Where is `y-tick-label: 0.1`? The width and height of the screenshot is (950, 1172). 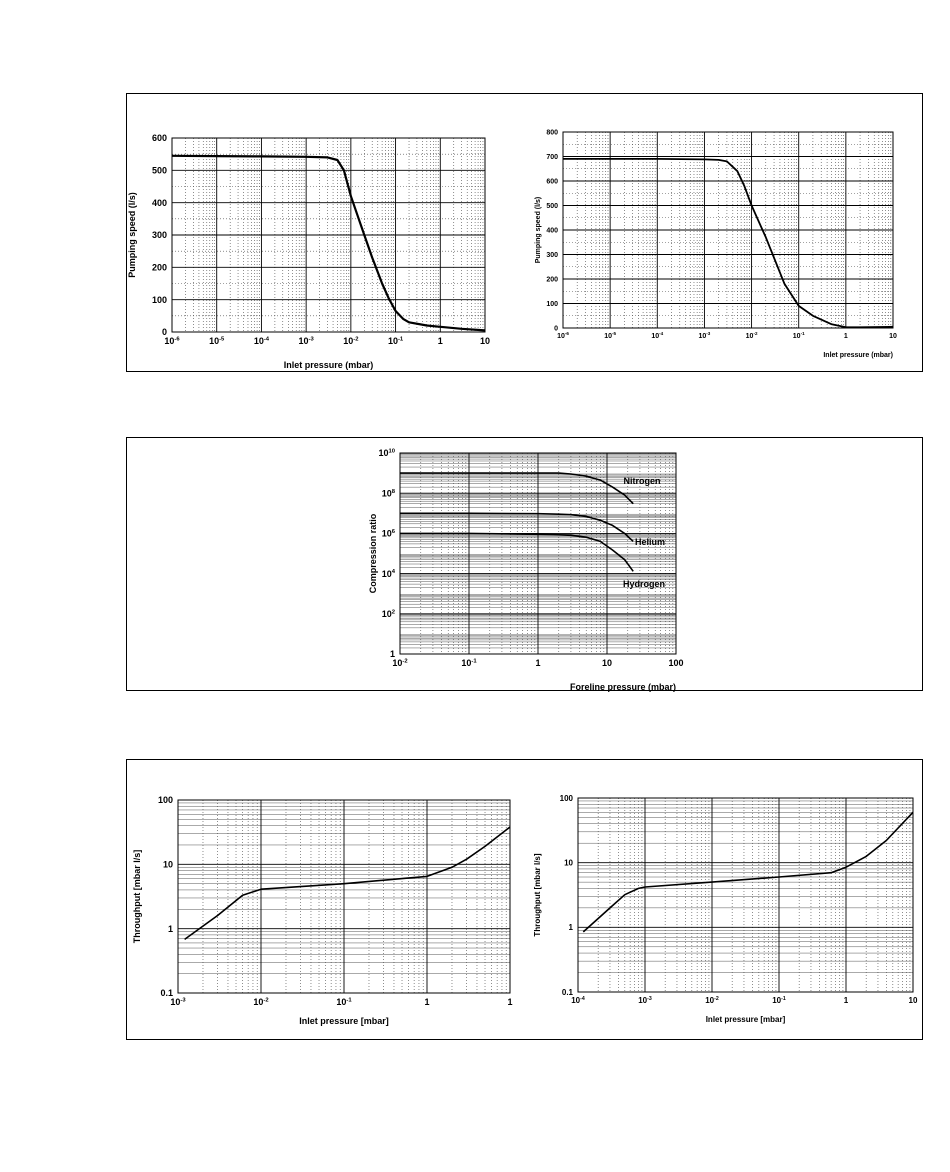
y-tick-label: 0.1 is located at coordinates (568, 992).